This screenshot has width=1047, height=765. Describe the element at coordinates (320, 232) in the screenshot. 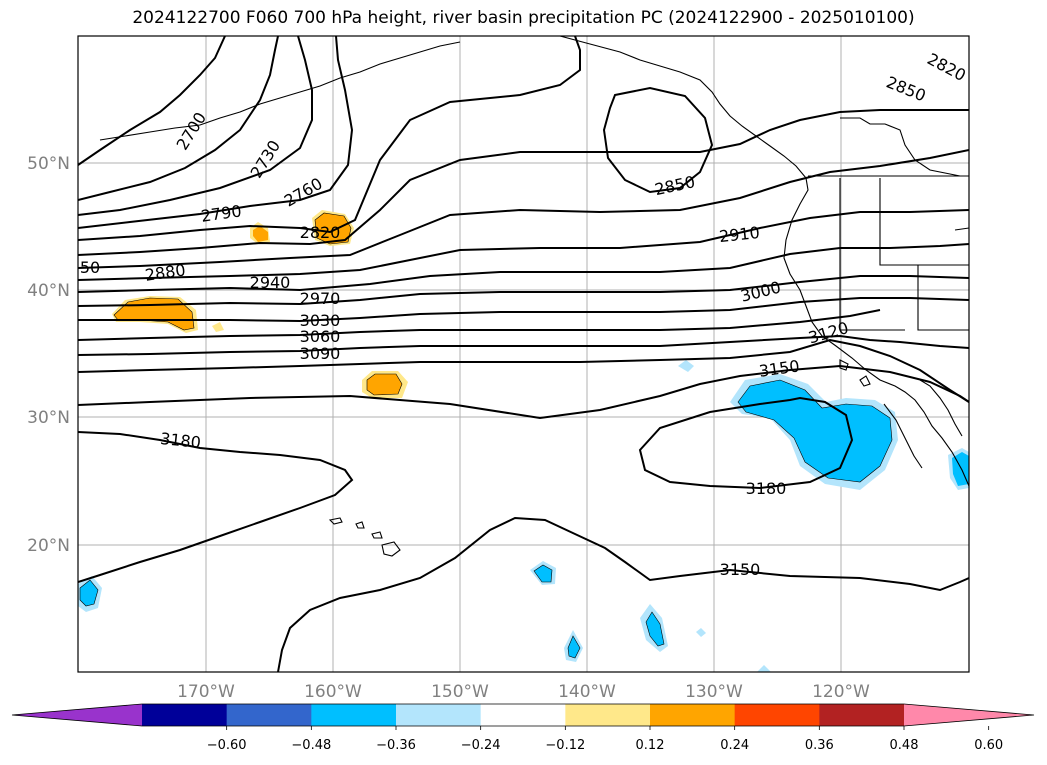

I see `contour-label: 2820` at that location.